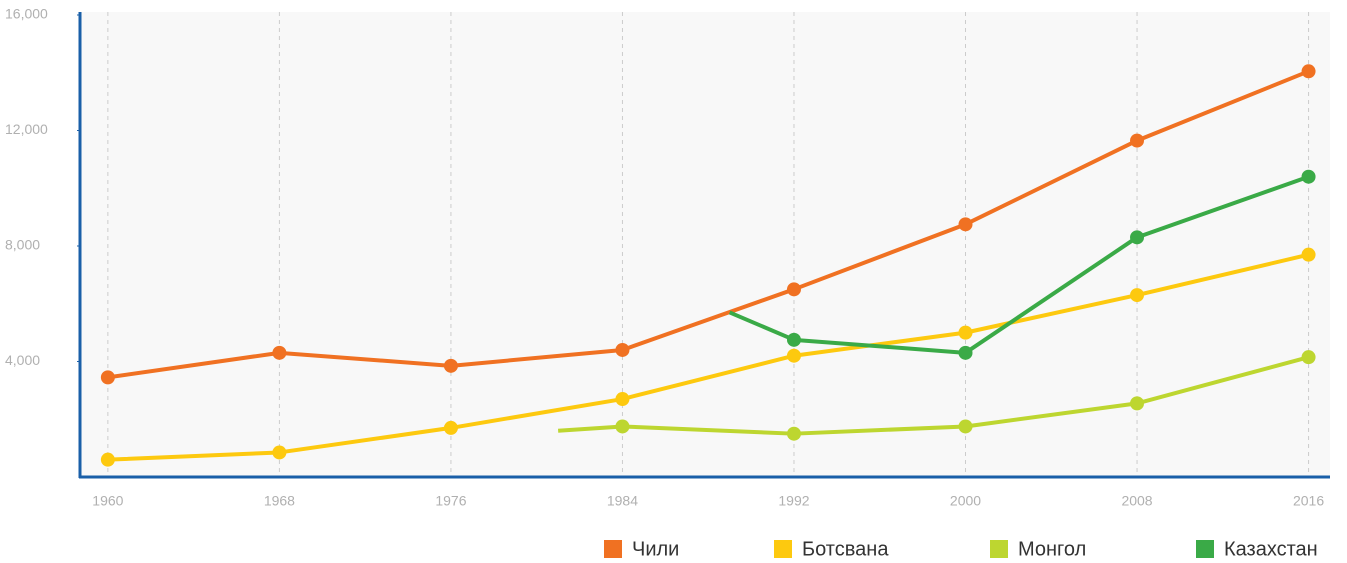 This screenshot has height=563, width=1347. I want to click on y-tick-label: 16,000, so click(26, 14).